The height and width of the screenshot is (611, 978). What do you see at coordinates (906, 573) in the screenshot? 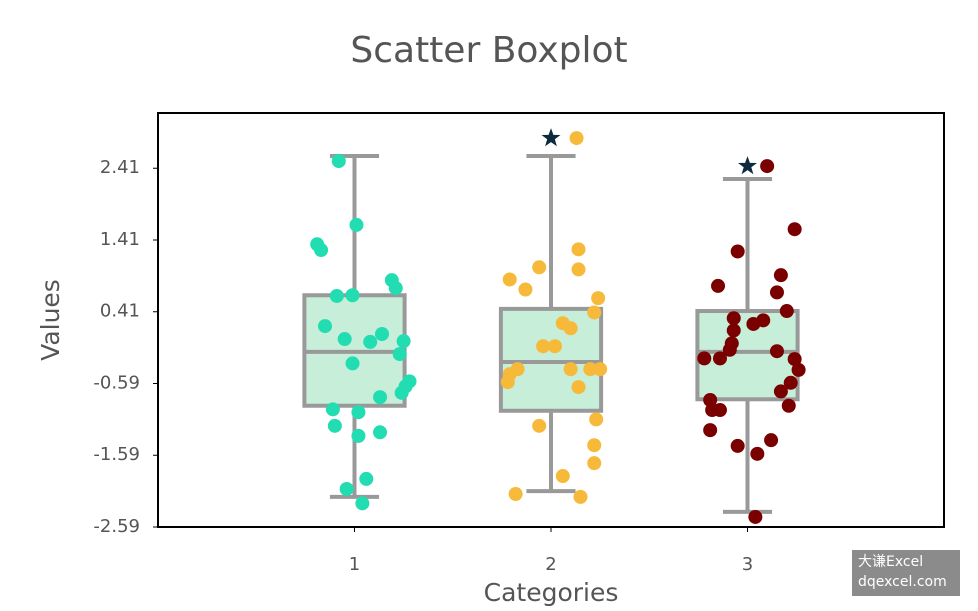
I see `watermark-box` at bounding box center [906, 573].